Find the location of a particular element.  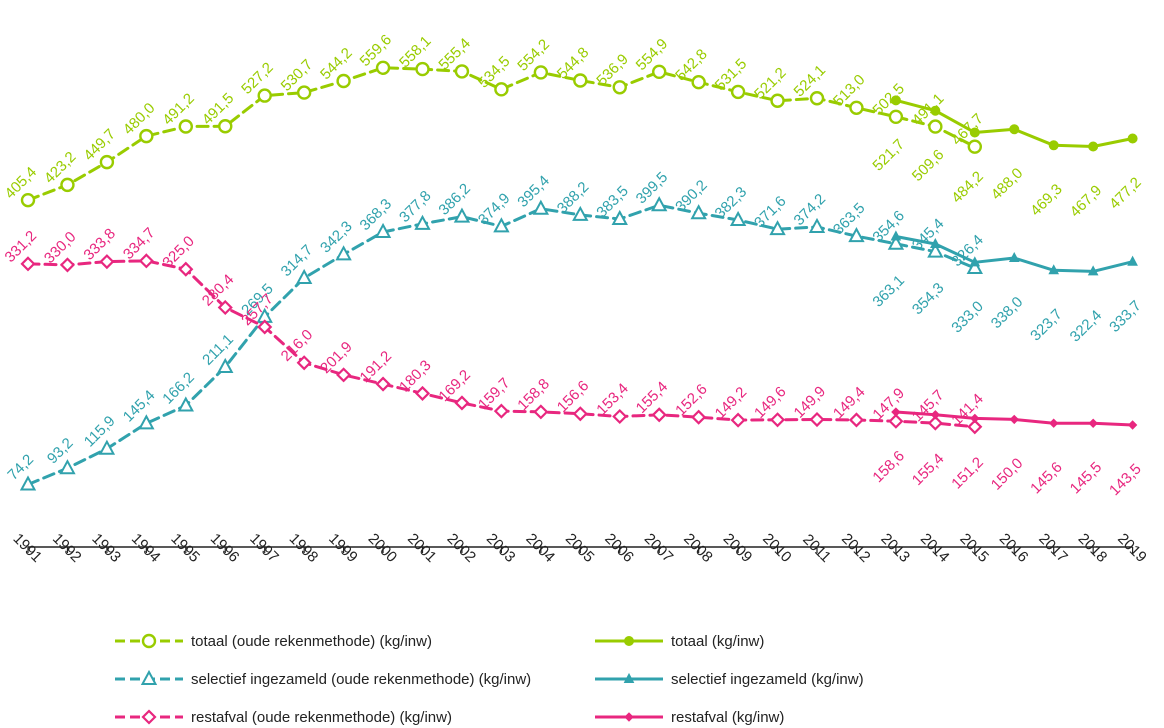

data-label: 477,2 is located at coordinates (1125, 193).